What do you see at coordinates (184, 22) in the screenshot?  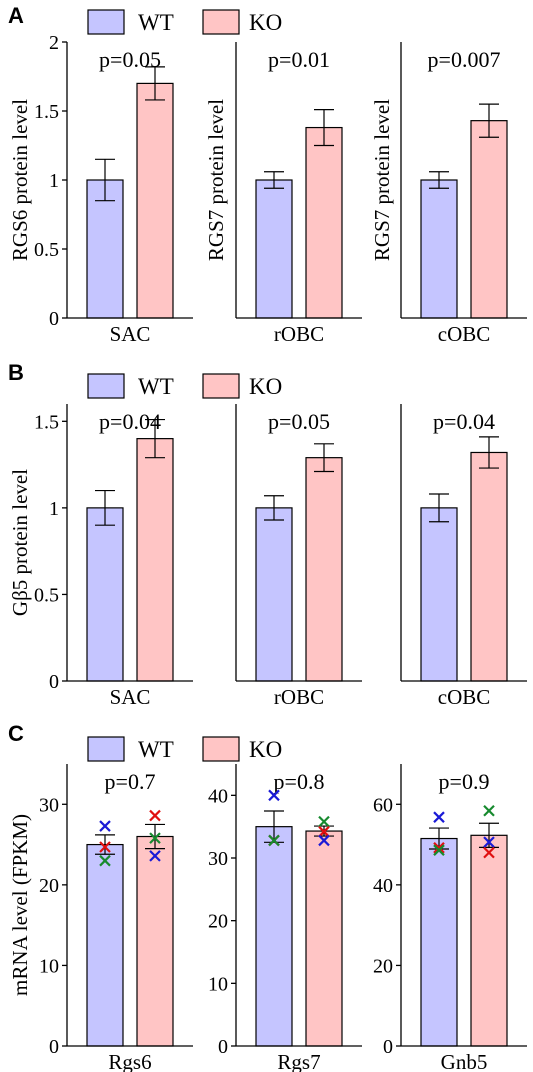 I see `legend-a: WT KO` at bounding box center [184, 22].